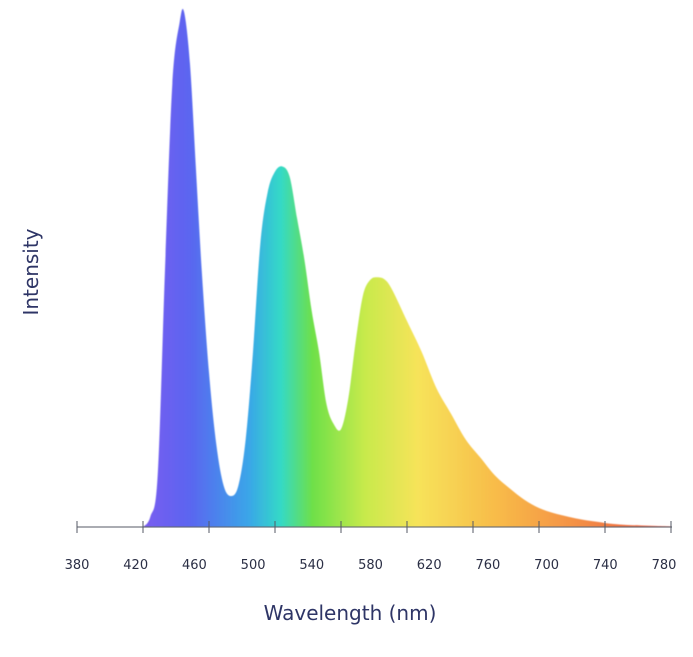 The width and height of the screenshot is (693, 657). I want to click on x-axis-title: Wavelength (nm), so click(350, 613).